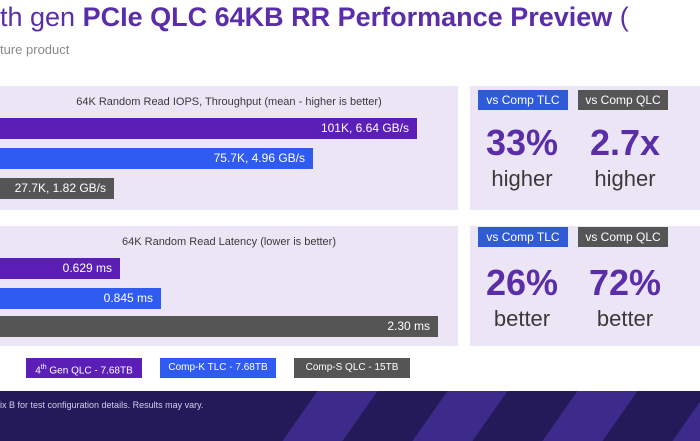  What do you see at coordinates (408, 326) in the screenshot?
I see `latency-bar-label-2: 2.30 ms` at bounding box center [408, 326].